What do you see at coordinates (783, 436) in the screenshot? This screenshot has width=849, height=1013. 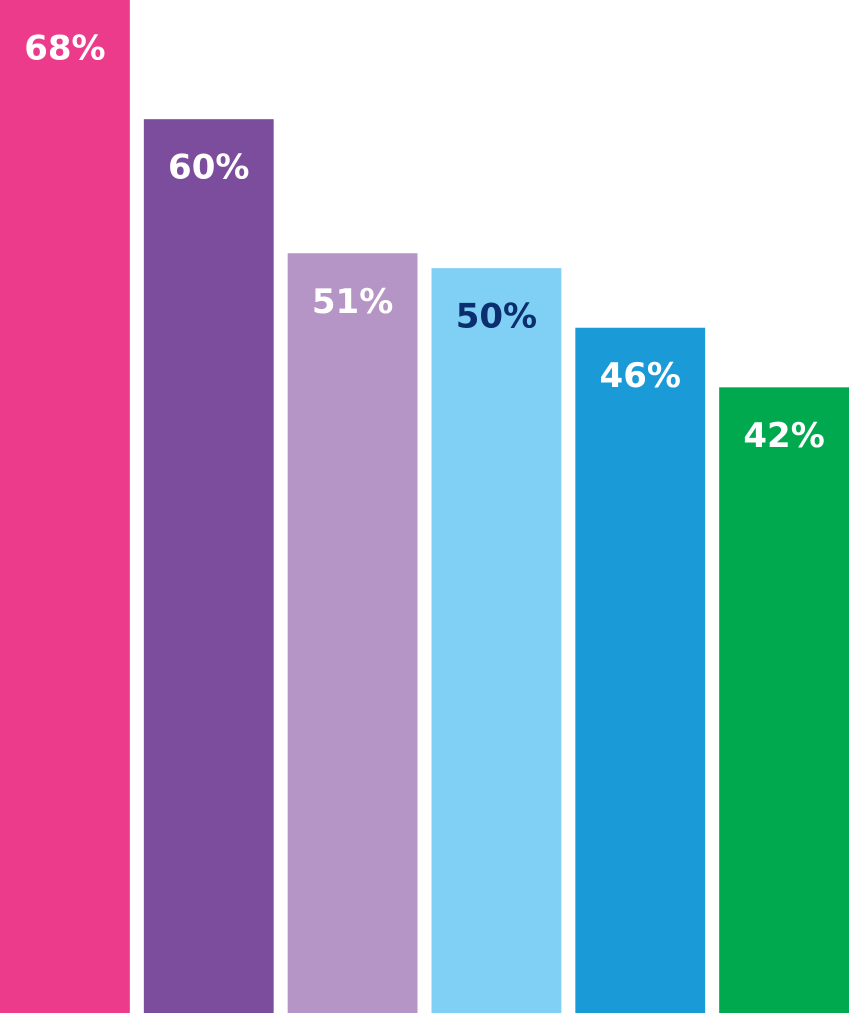 I see `value-label: 42%` at bounding box center [783, 436].